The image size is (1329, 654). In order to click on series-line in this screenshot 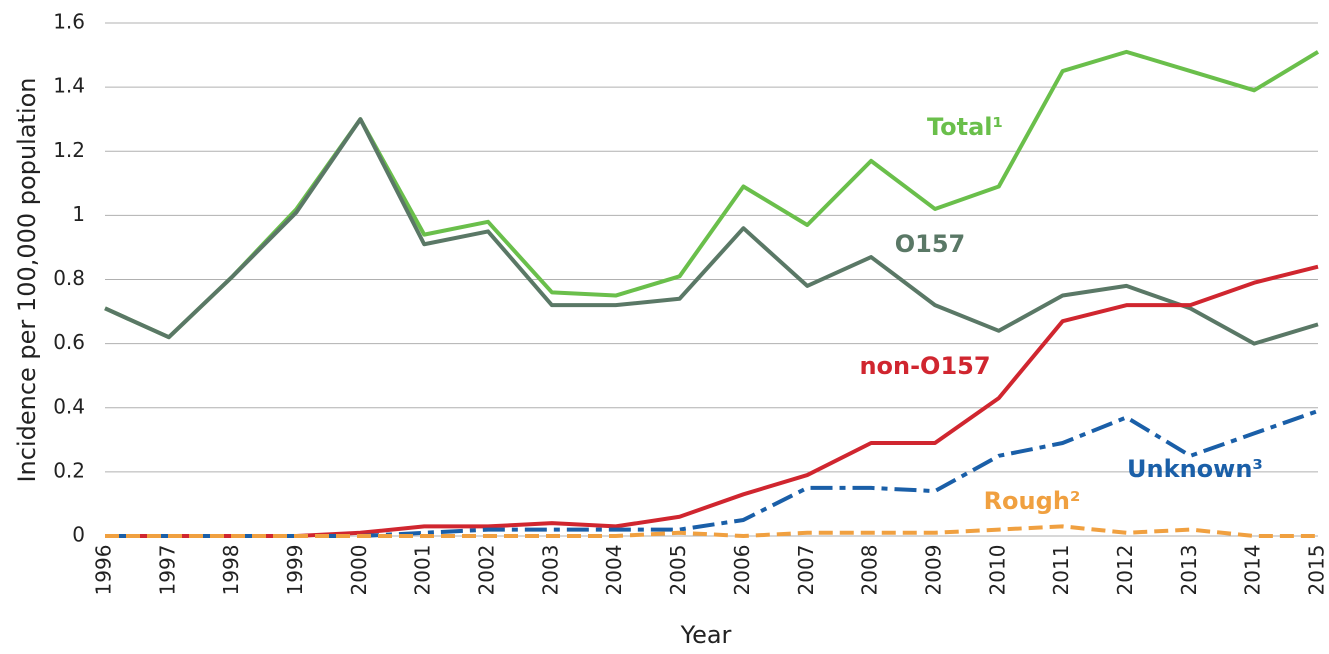, I will do `click(711, 531)`.